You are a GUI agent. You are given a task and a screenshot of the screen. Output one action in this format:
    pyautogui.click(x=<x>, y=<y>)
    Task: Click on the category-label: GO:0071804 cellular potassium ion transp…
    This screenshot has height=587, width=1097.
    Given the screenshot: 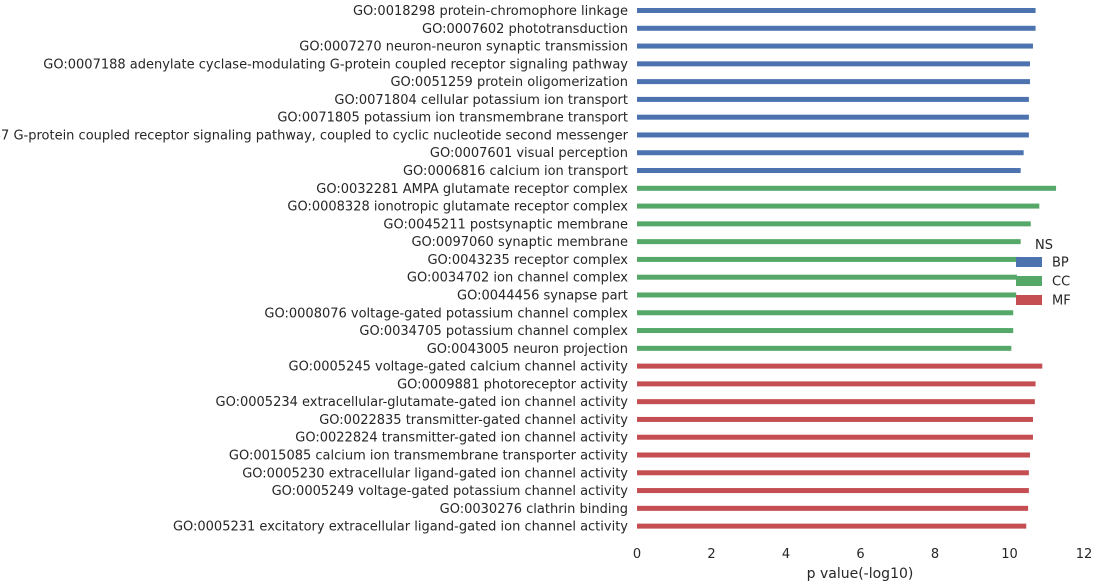 What is the action you would take?
    pyautogui.click(x=481, y=100)
    